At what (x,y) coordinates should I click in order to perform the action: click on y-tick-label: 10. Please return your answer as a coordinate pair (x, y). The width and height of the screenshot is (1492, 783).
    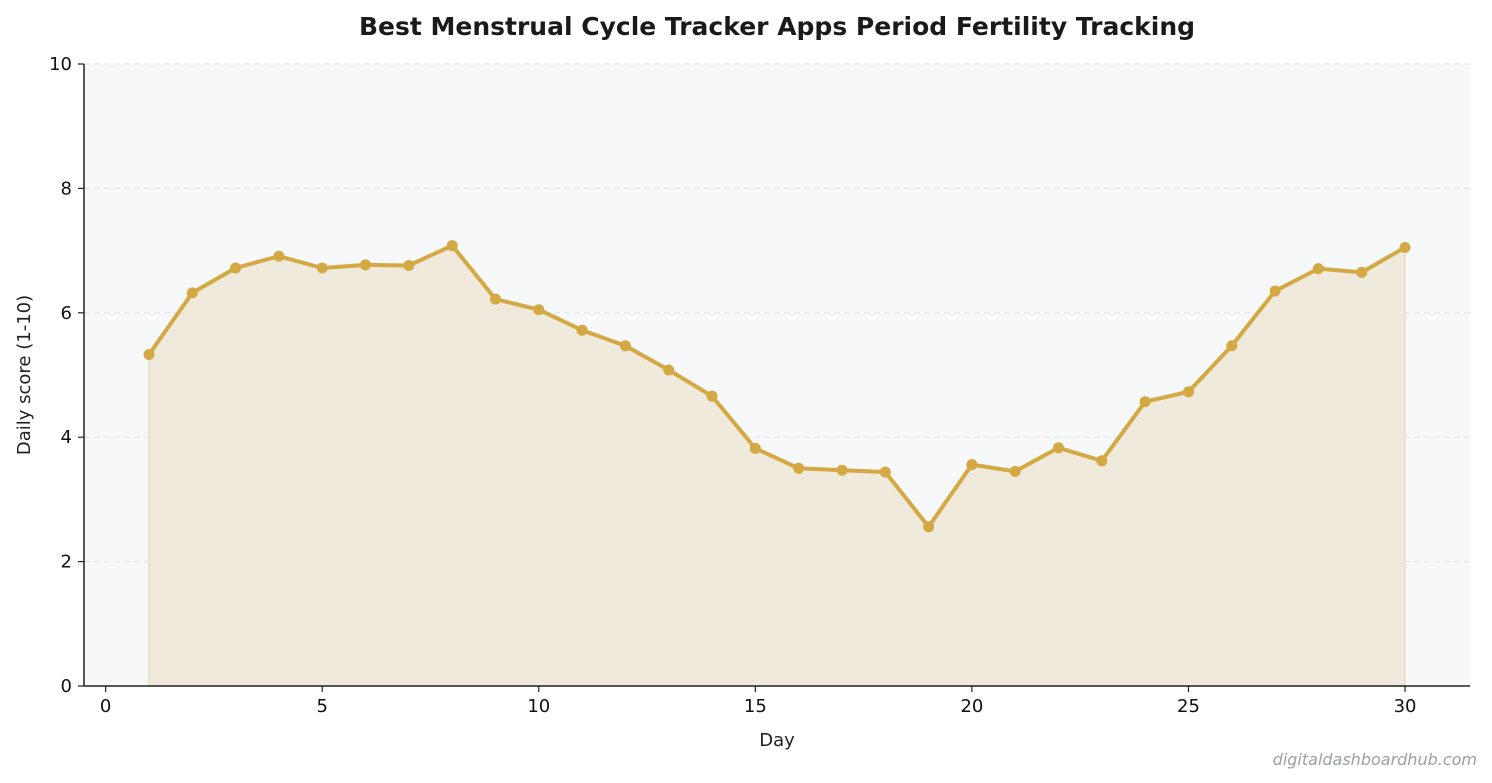
    Looking at the image, I should click on (60, 64).